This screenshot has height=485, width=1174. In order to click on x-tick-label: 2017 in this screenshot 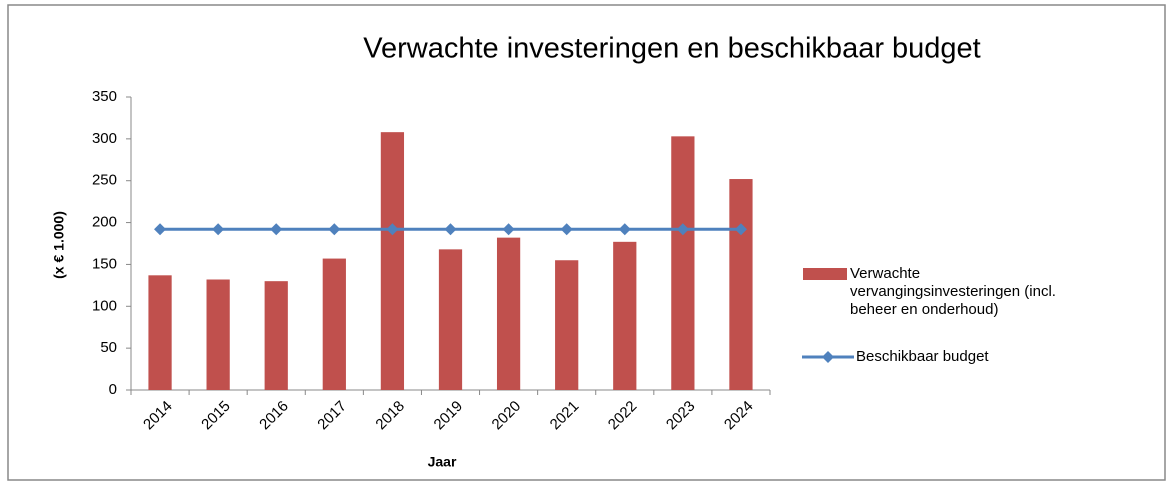, I will do `click(332, 416)`.